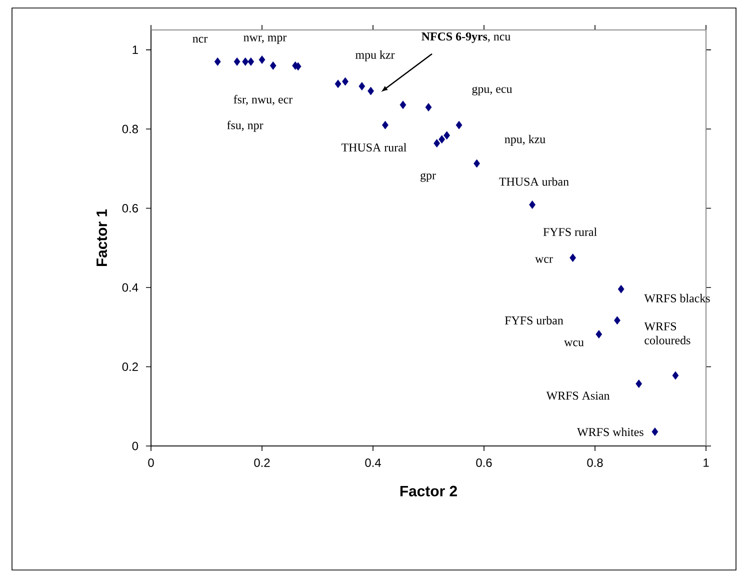 This screenshot has width=741, height=578. What do you see at coordinates (428, 491) in the screenshot?
I see `x-axis-title: Factor 2` at bounding box center [428, 491].